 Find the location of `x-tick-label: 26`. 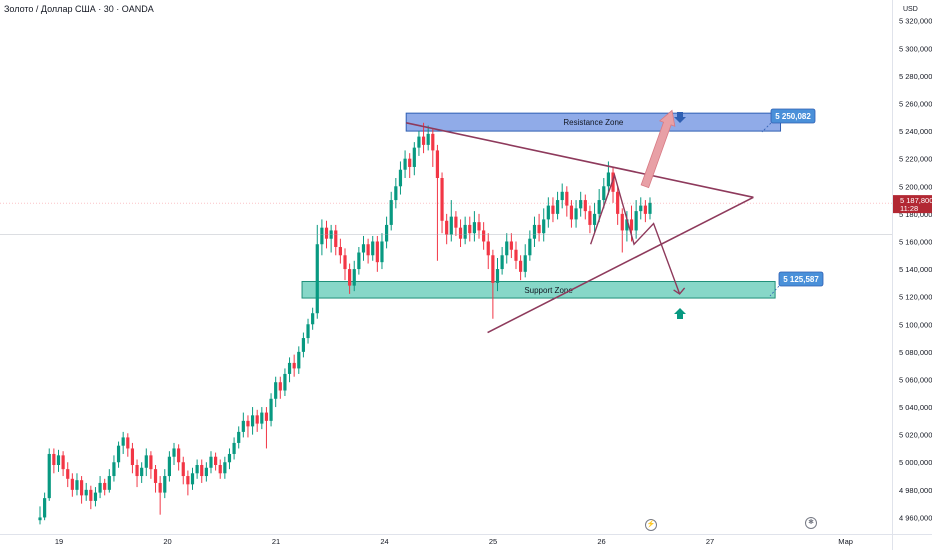

x-tick-label: 26 is located at coordinates (601, 541).